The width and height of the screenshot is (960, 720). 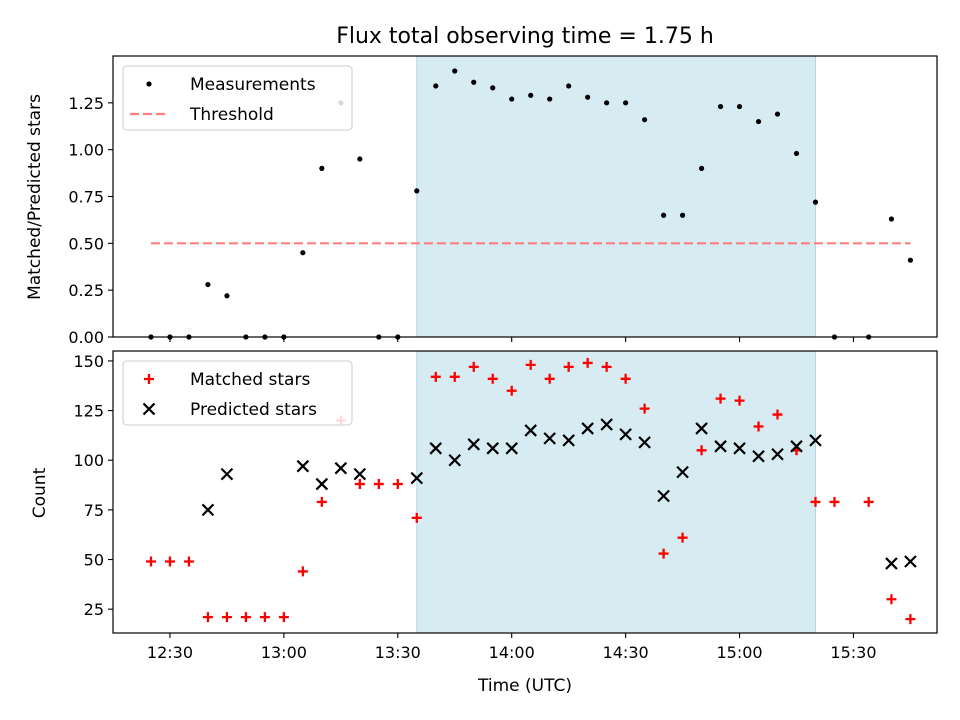 I want to click on legend-predicted-swatch, so click(x=149, y=409).